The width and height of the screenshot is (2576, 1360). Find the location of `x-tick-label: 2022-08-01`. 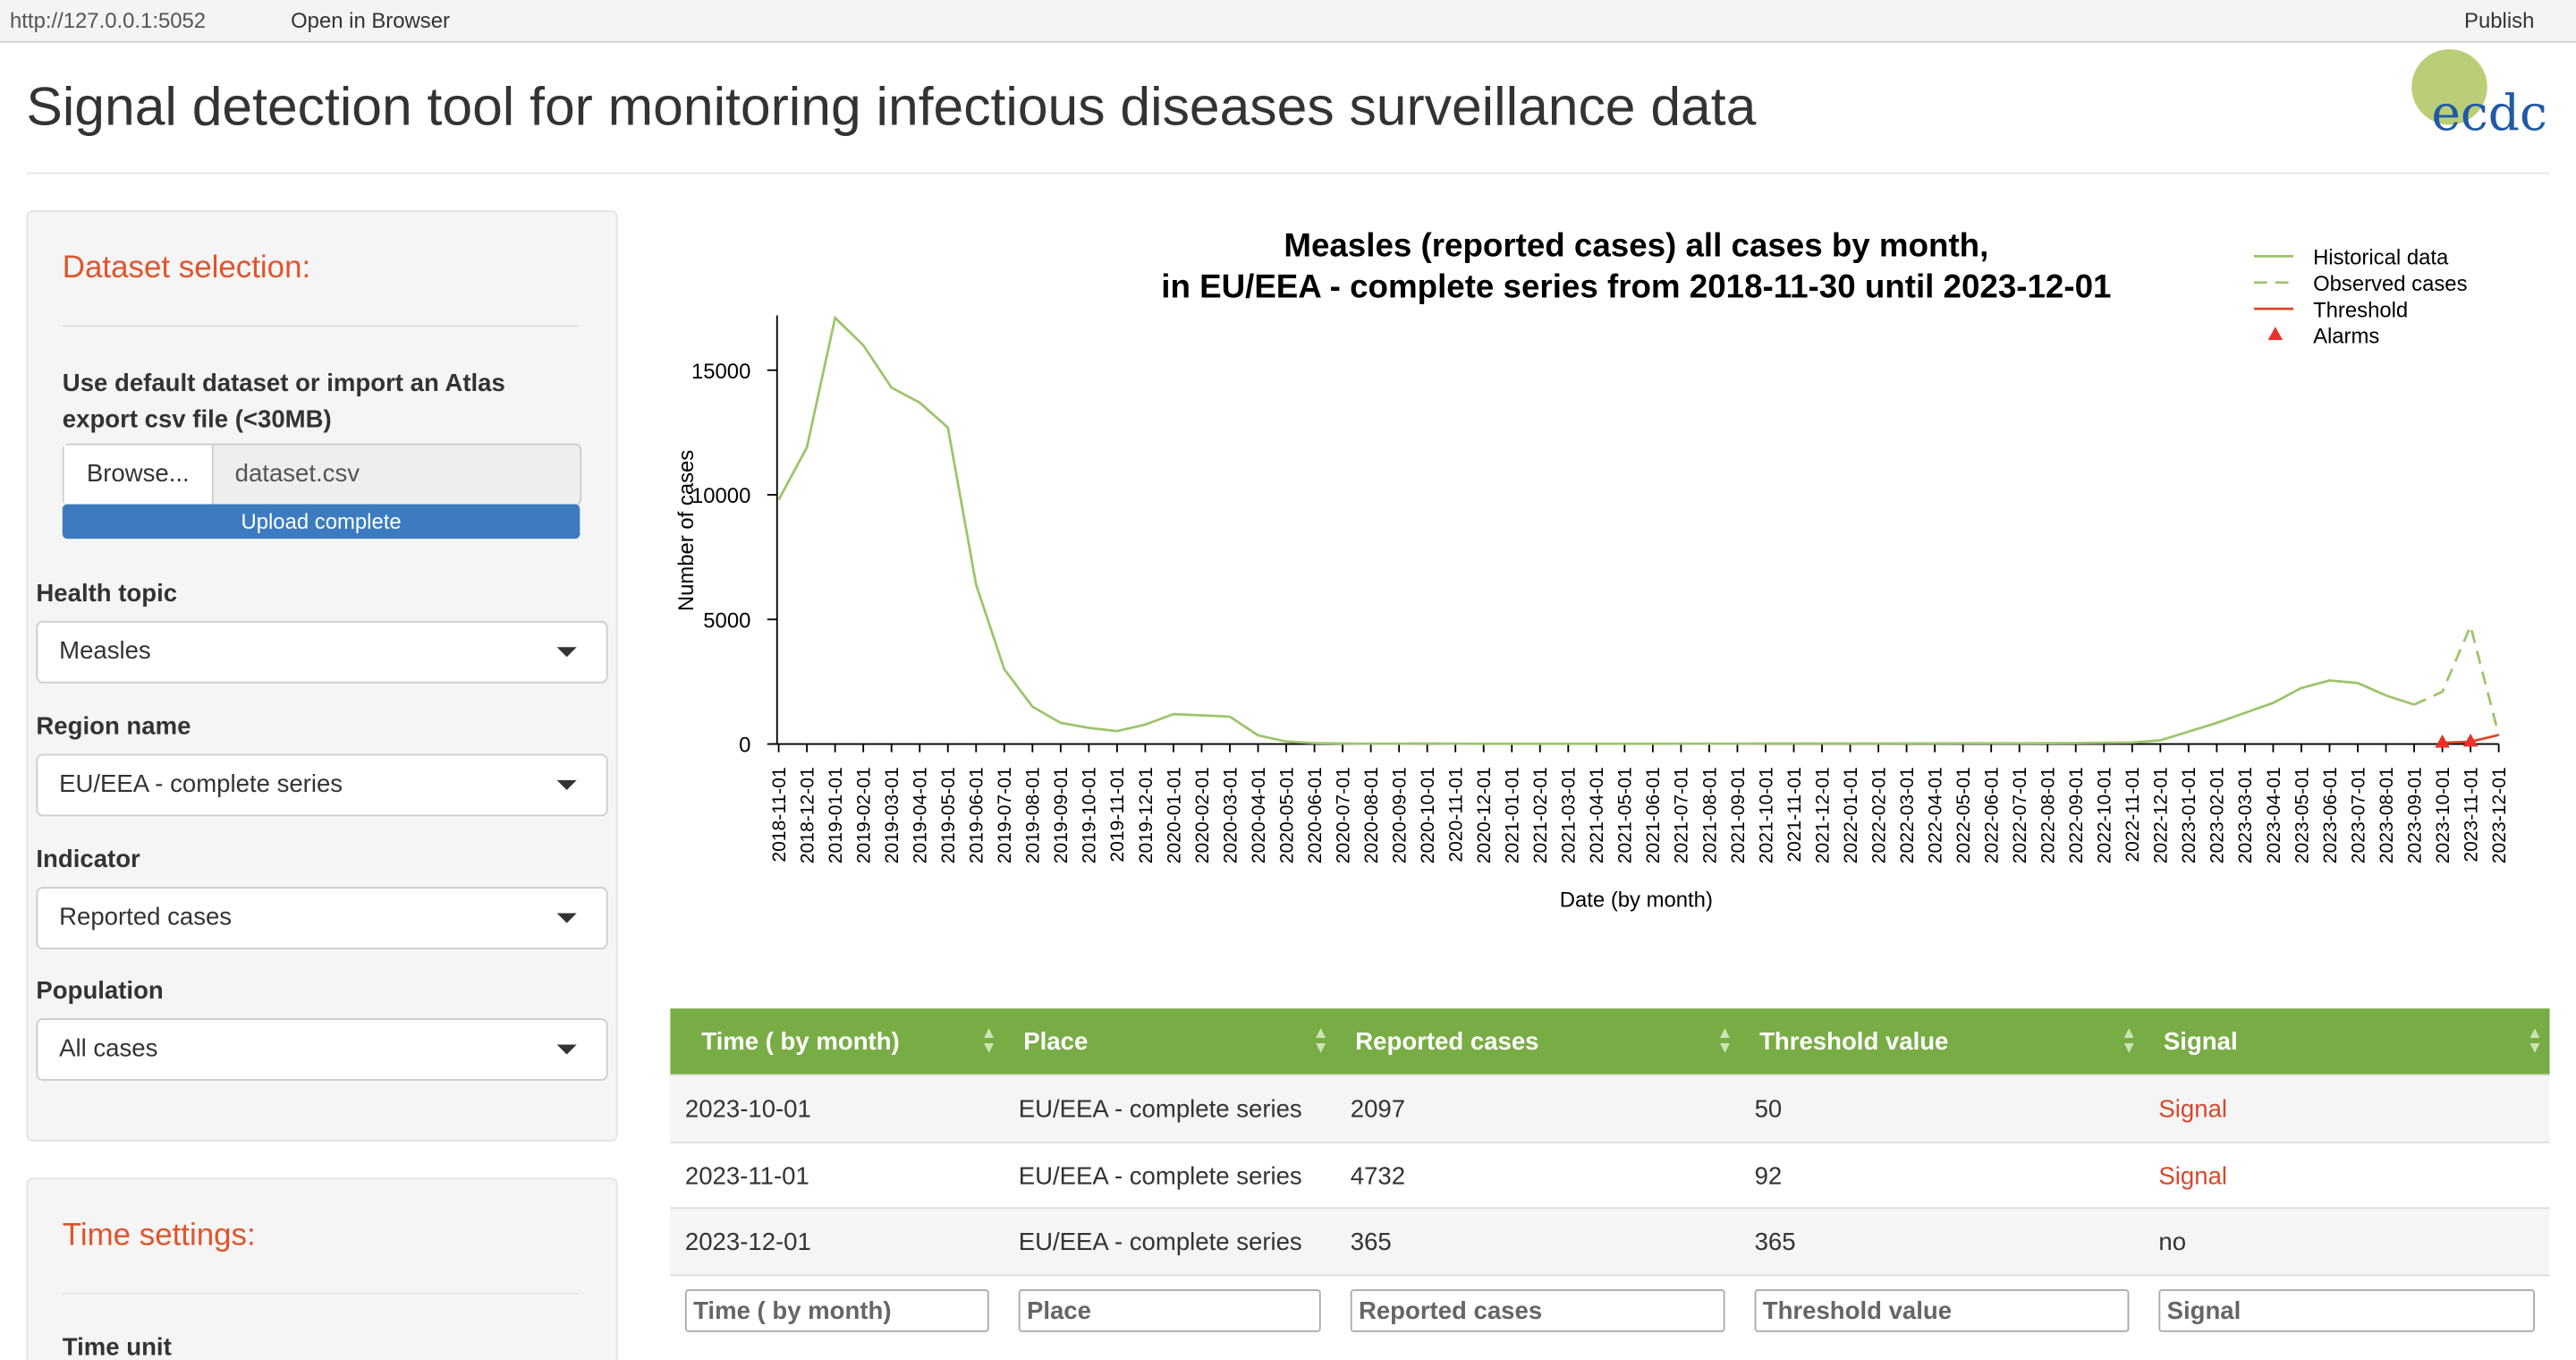

x-tick-label: 2022-08-01 is located at coordinates (2048, 815).